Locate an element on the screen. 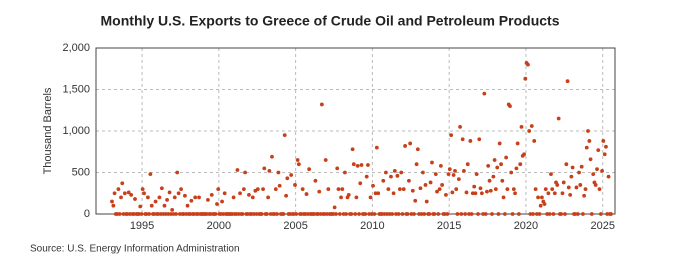 This screenshot has height=275, width=675. x-tick-label: 2015 is located at coordinates (449, 226).